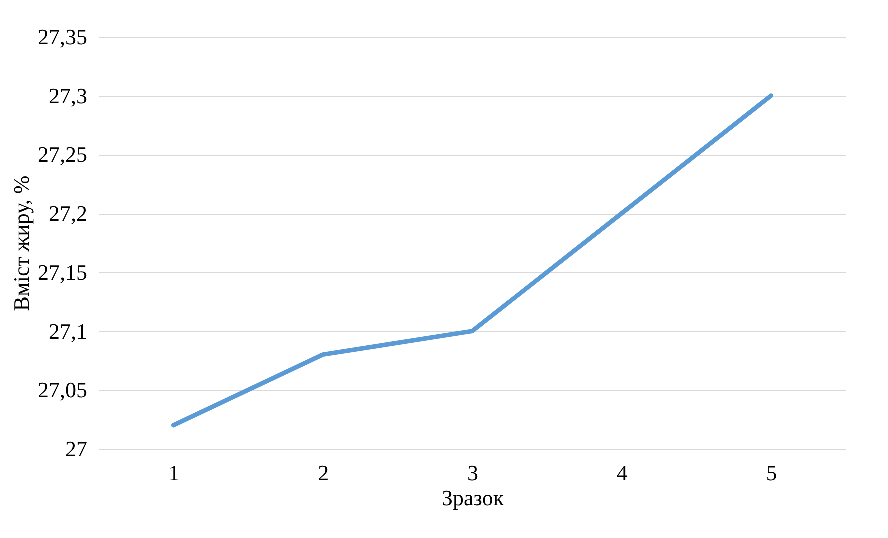 The image size is (888, 538). I want to click on x-tick-label: 1, so click(174, 473).